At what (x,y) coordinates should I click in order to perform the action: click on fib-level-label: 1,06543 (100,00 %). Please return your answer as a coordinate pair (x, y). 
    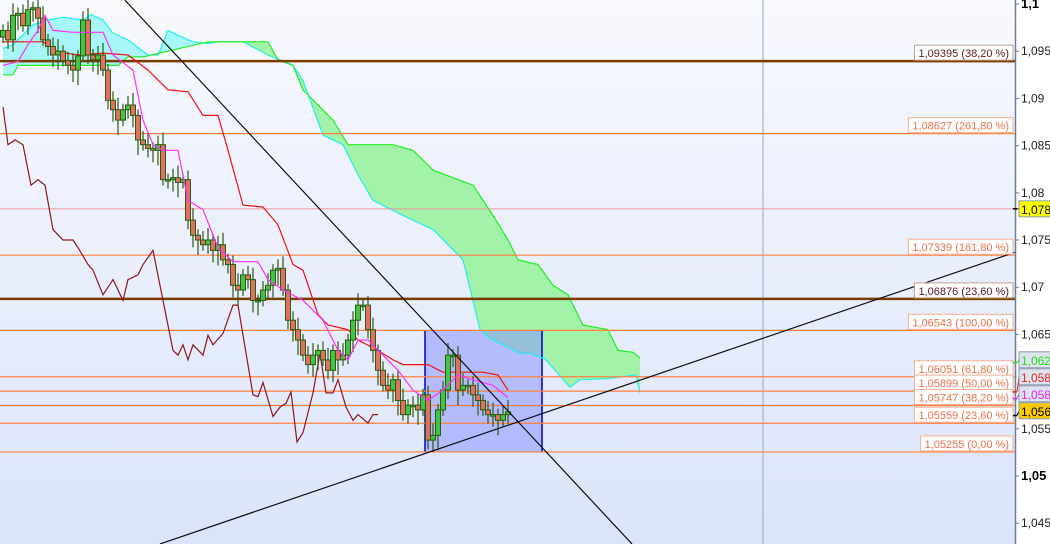
    Looking at the image, I should click on (960, 321).